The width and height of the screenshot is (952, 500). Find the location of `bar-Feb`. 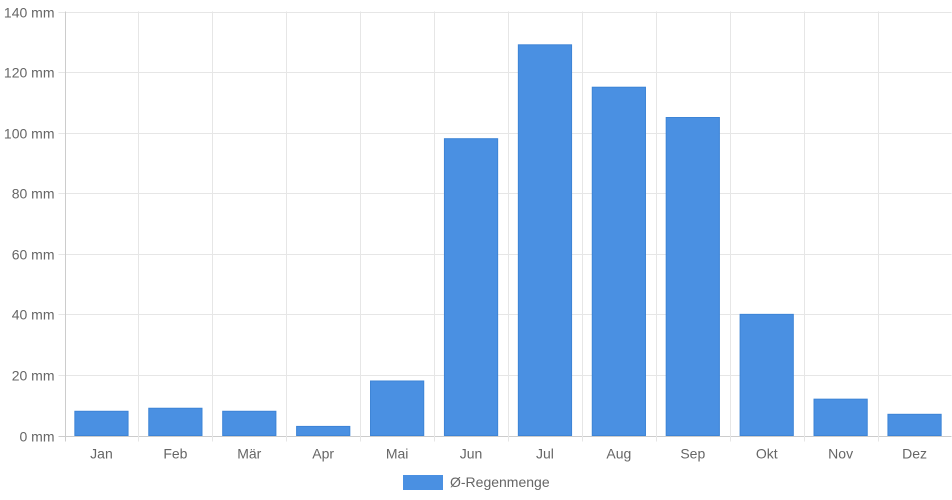

bar-Feb is located at coordinates (175, 422).